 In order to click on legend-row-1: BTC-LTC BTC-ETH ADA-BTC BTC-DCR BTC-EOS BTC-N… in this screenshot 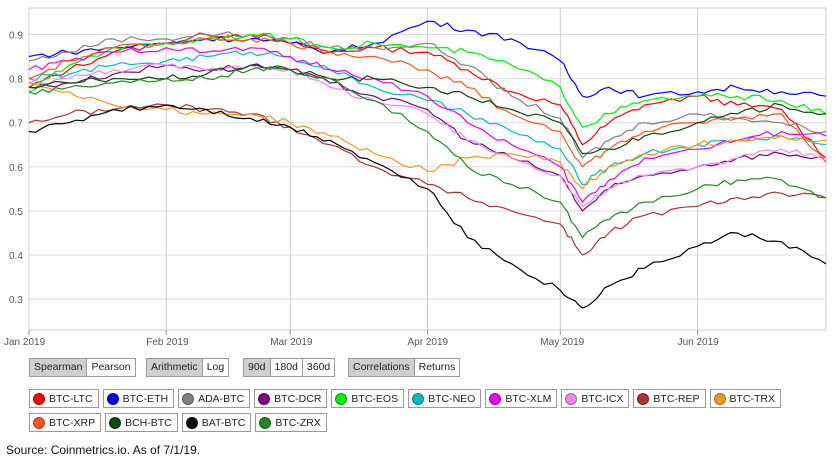, I will do `click(407, 398)`.